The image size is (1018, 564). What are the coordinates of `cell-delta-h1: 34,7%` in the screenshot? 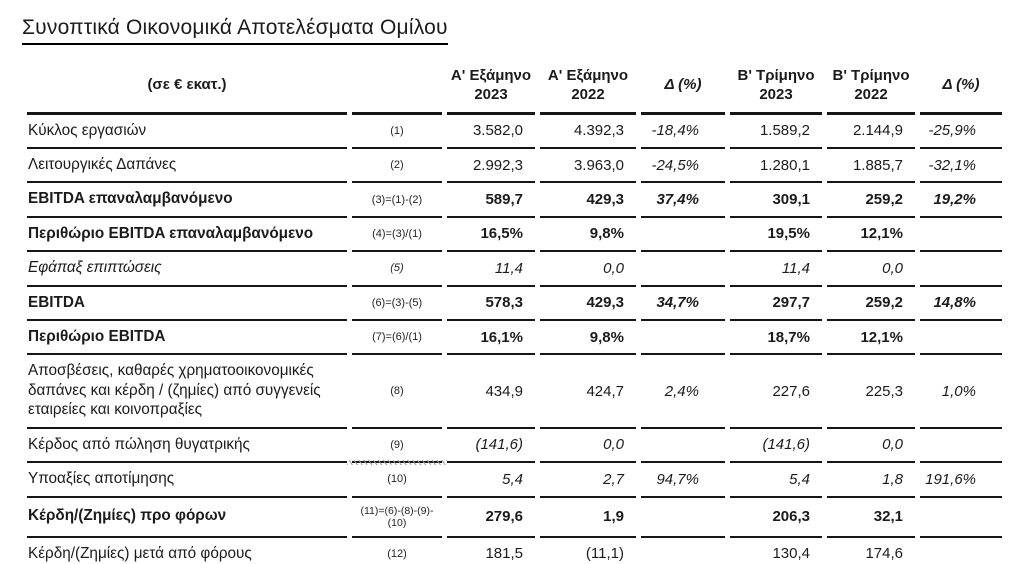 It's located at (683, 304).